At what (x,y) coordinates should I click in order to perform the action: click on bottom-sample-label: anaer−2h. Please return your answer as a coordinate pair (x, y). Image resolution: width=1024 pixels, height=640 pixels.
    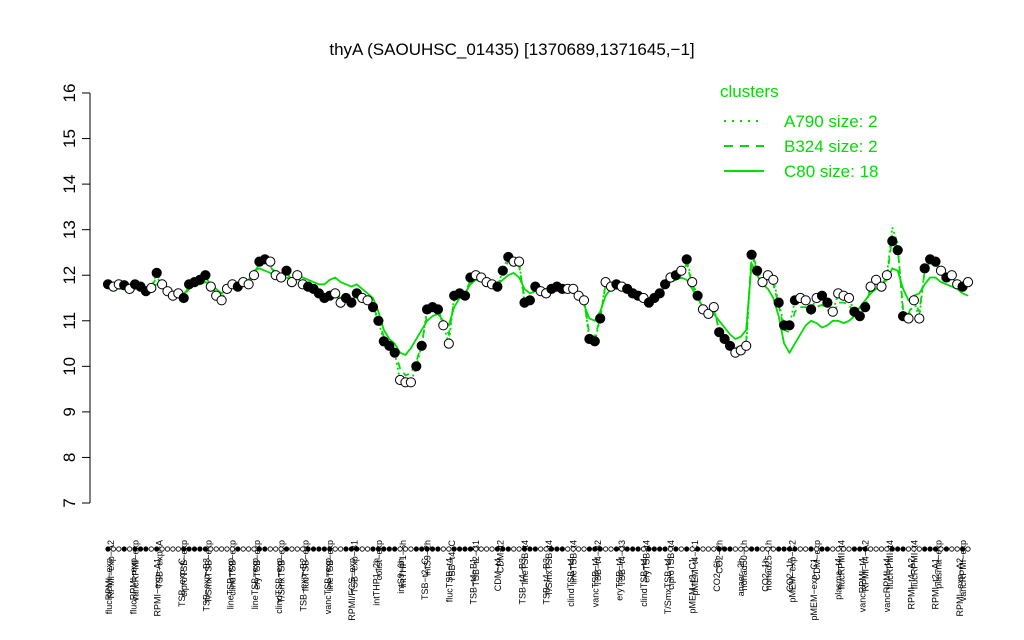
    Looking at the image, I should click on (741, 577).